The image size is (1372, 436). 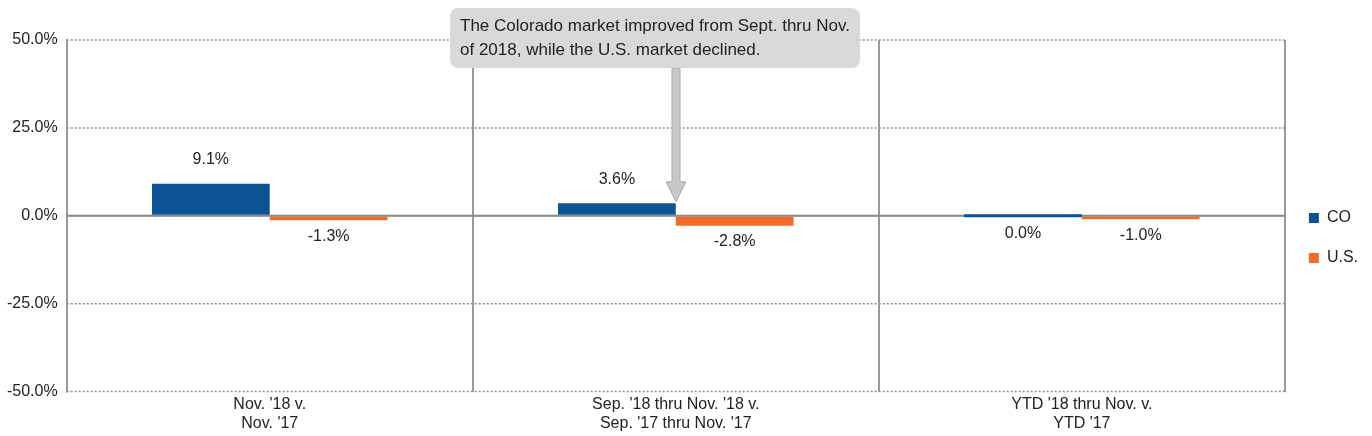 I want to click on legend-label: CO, so click(x=1338, y=217).